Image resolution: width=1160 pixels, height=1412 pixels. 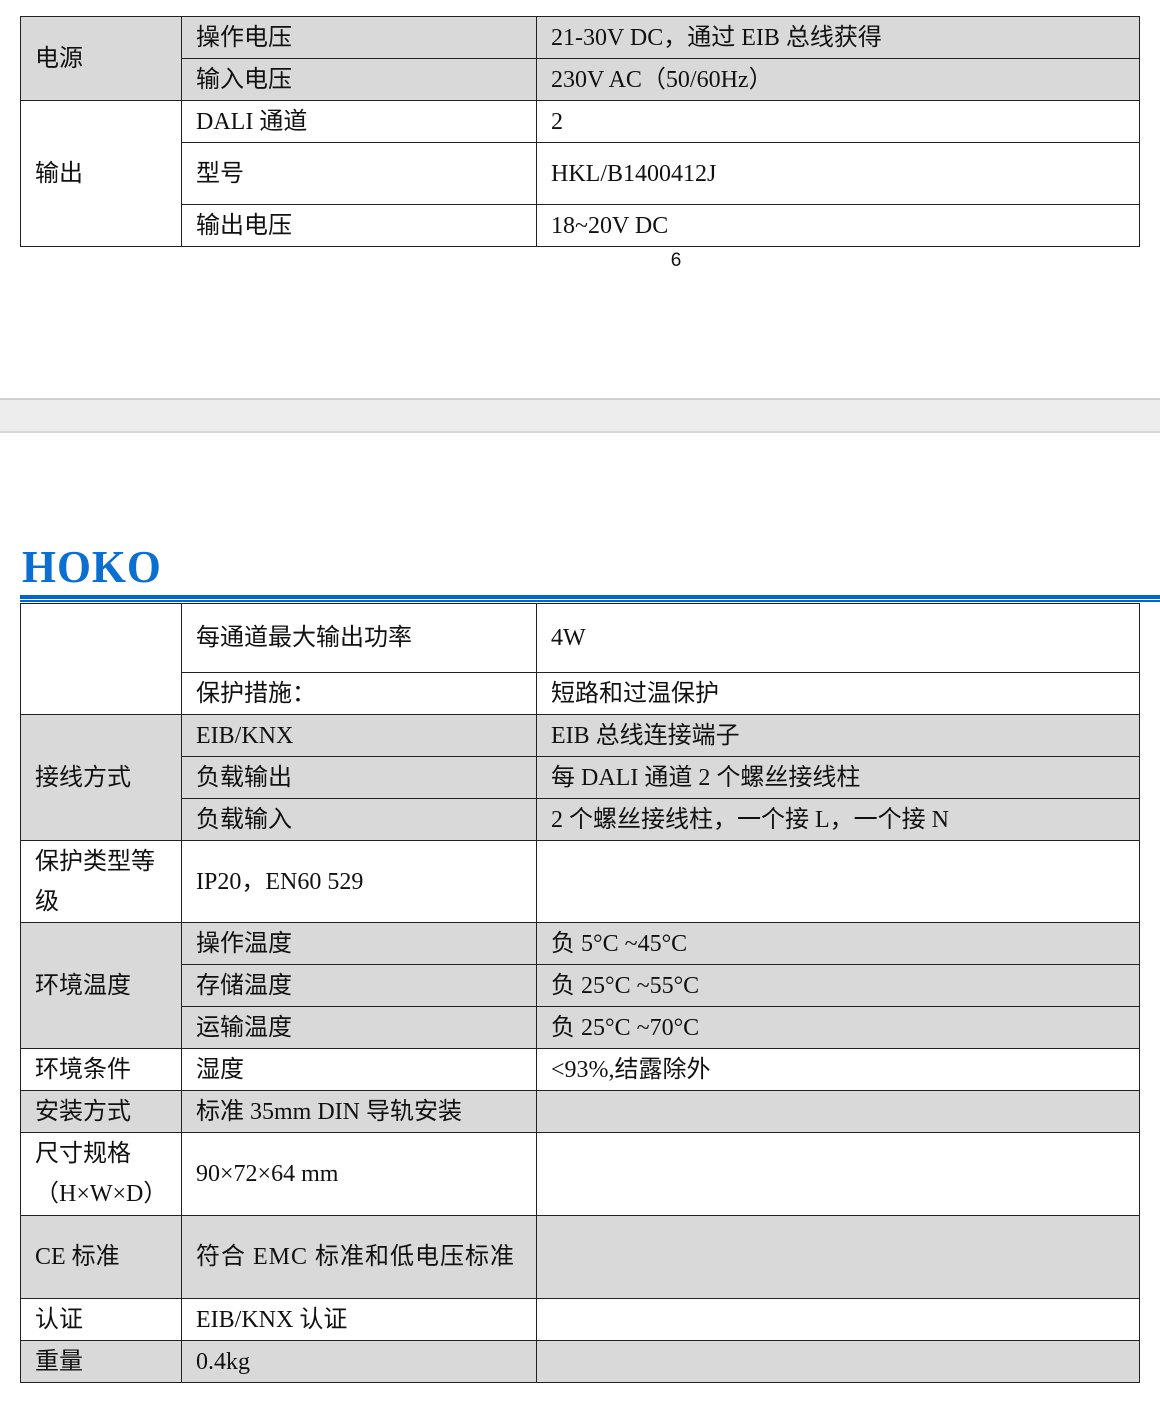 What do you see at coordinates (359, 1027) in the screenshot?
I see `name-cell: 运输温度` at bounding box center [359, 1027].